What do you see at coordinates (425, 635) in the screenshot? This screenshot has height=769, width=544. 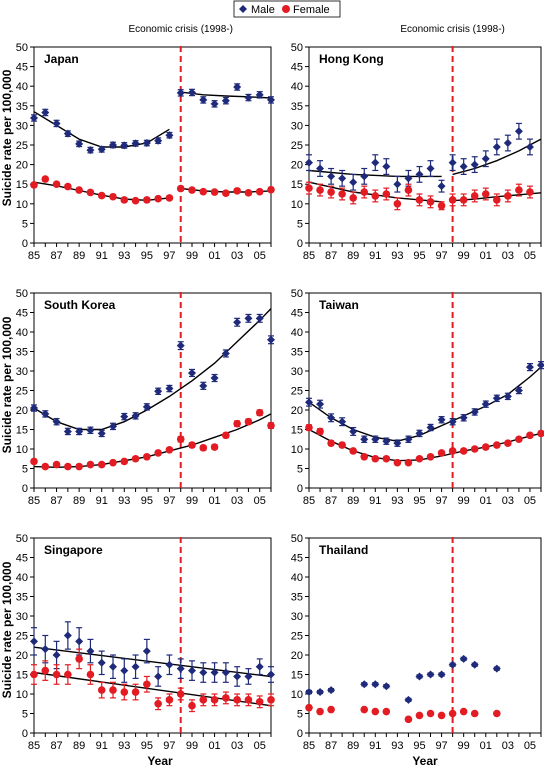 I see `plot-frame` at bounding box center [425, 635].